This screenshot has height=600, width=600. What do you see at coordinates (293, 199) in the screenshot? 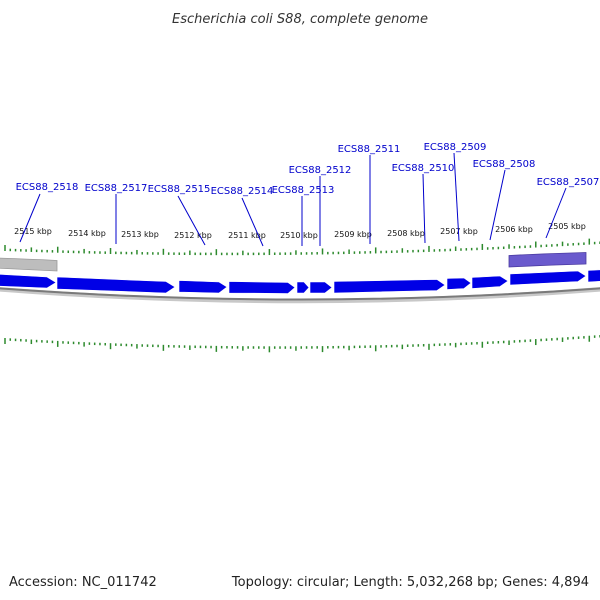
I see `gene-leaders` at bounding box center [293, 199].